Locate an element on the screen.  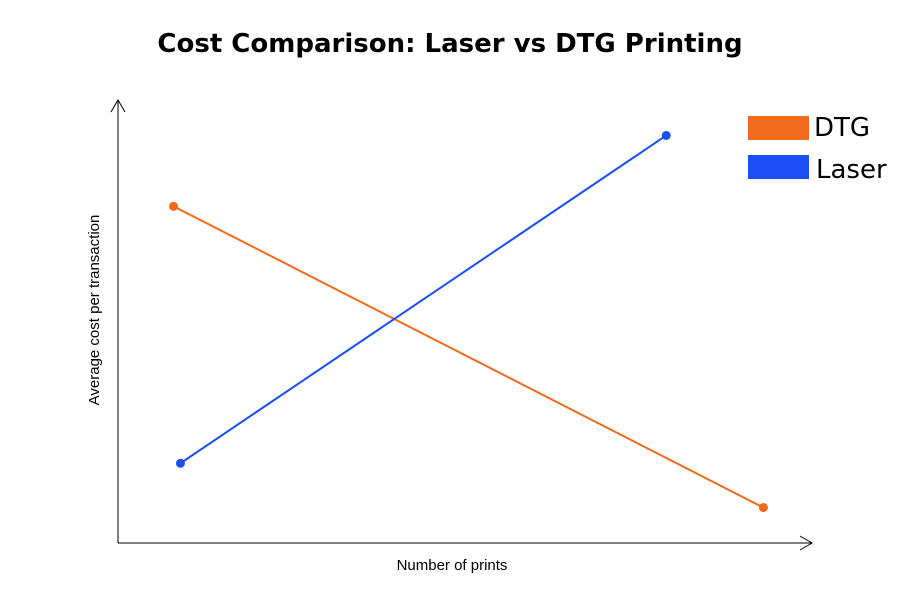
legend-label-dtg: DTG is located at coordinates (842, 128).